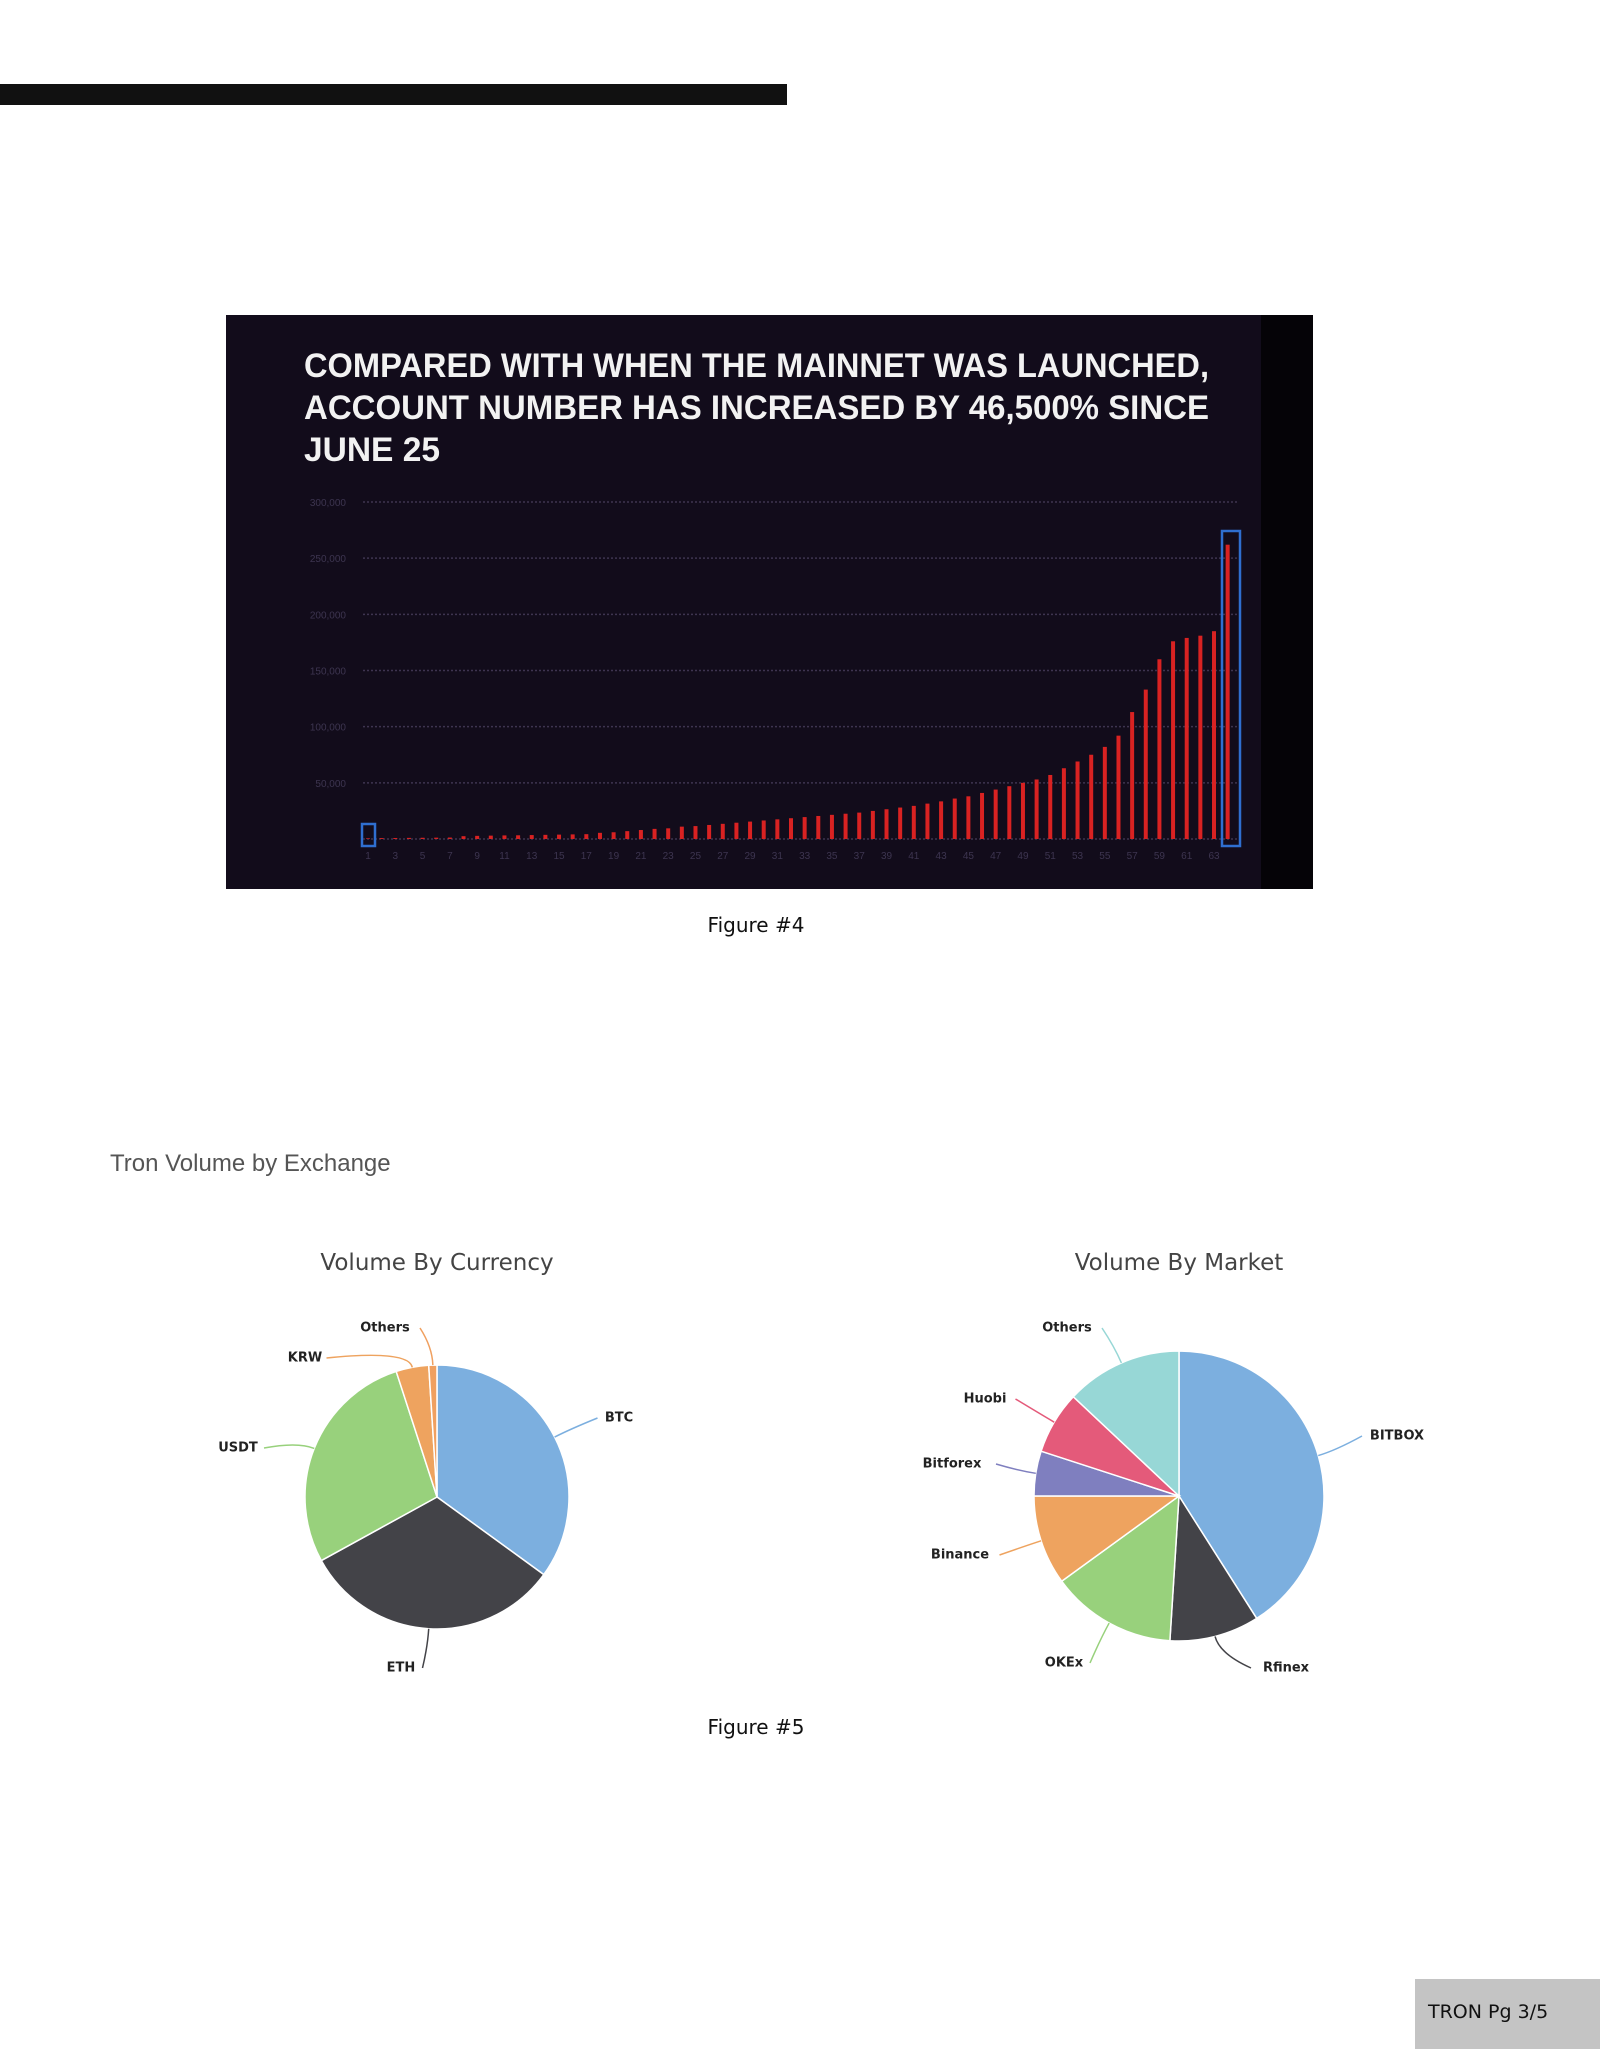  What do you see at coordinates (368, 835) in the screenshot?
I see `highlight-box-first` at bounding box center [368, 835].